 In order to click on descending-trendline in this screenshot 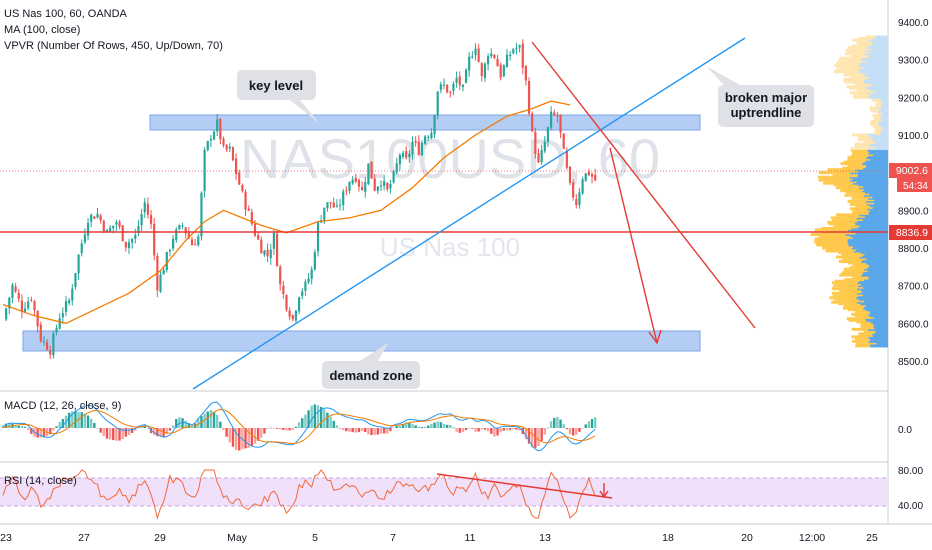, I will do `click(643, 185)`.